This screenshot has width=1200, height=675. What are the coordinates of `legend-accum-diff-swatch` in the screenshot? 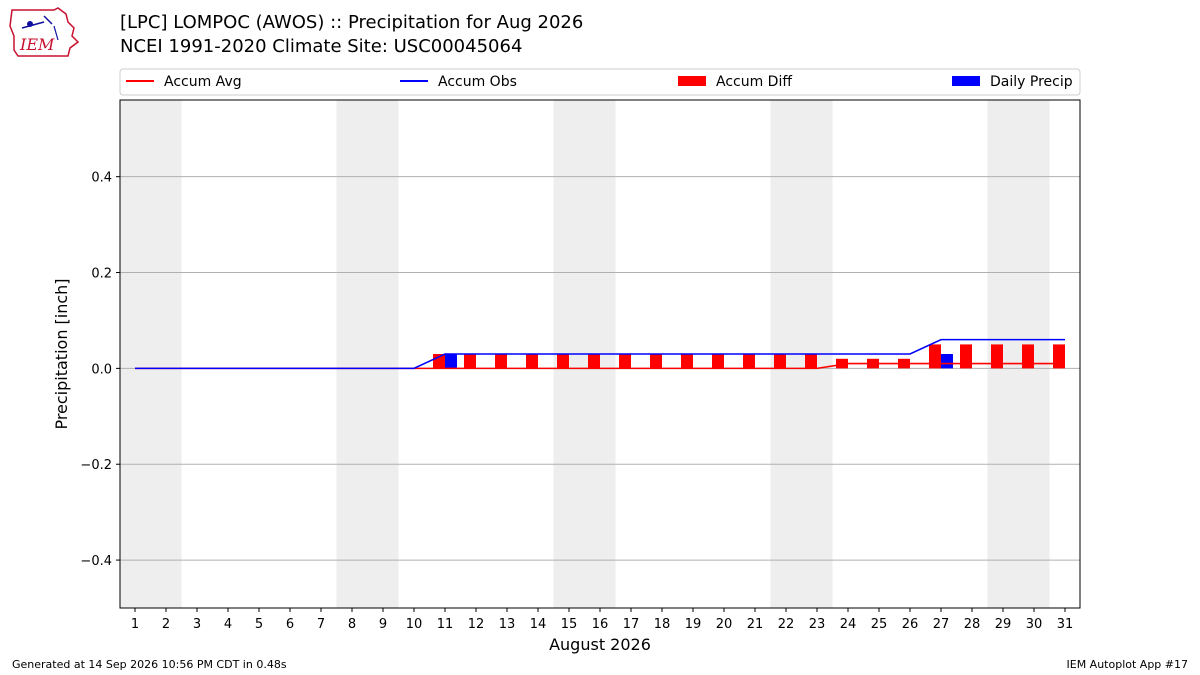 It's located at (692, 81).